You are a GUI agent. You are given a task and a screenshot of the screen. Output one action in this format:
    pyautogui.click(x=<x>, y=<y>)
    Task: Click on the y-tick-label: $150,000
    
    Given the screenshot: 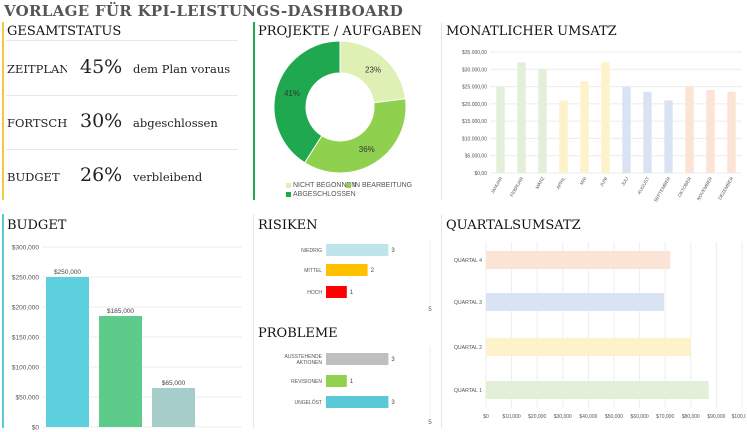 What is the action you would take?
    pyautogui.click(x=25, y=338)
    